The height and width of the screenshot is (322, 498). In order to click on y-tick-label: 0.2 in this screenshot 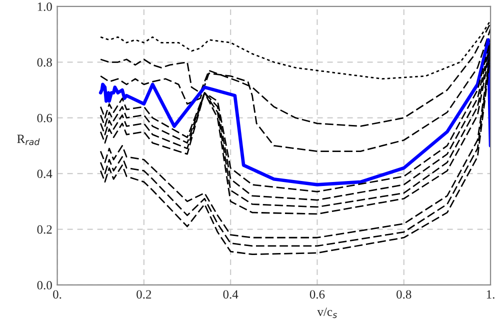, I will do `click(44, 229)`.